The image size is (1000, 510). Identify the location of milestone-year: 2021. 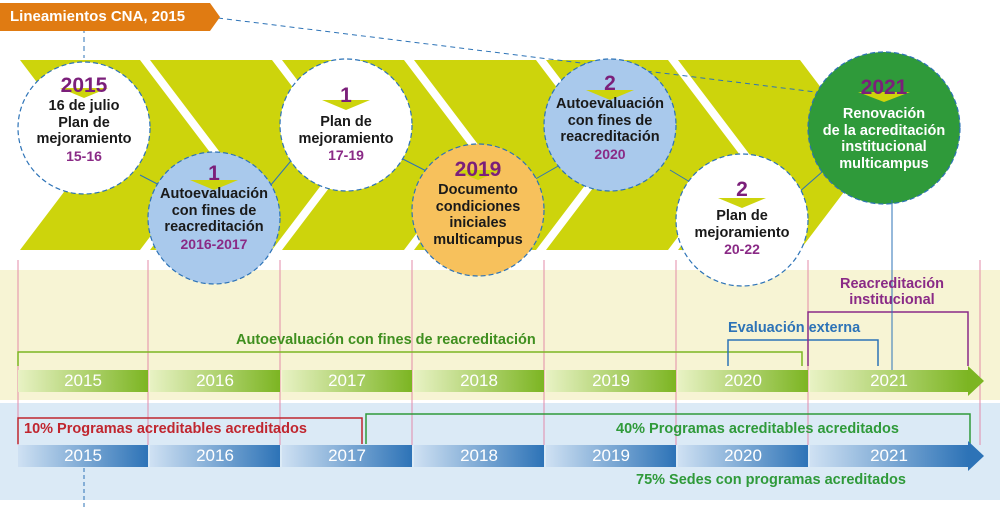
(884, 87).